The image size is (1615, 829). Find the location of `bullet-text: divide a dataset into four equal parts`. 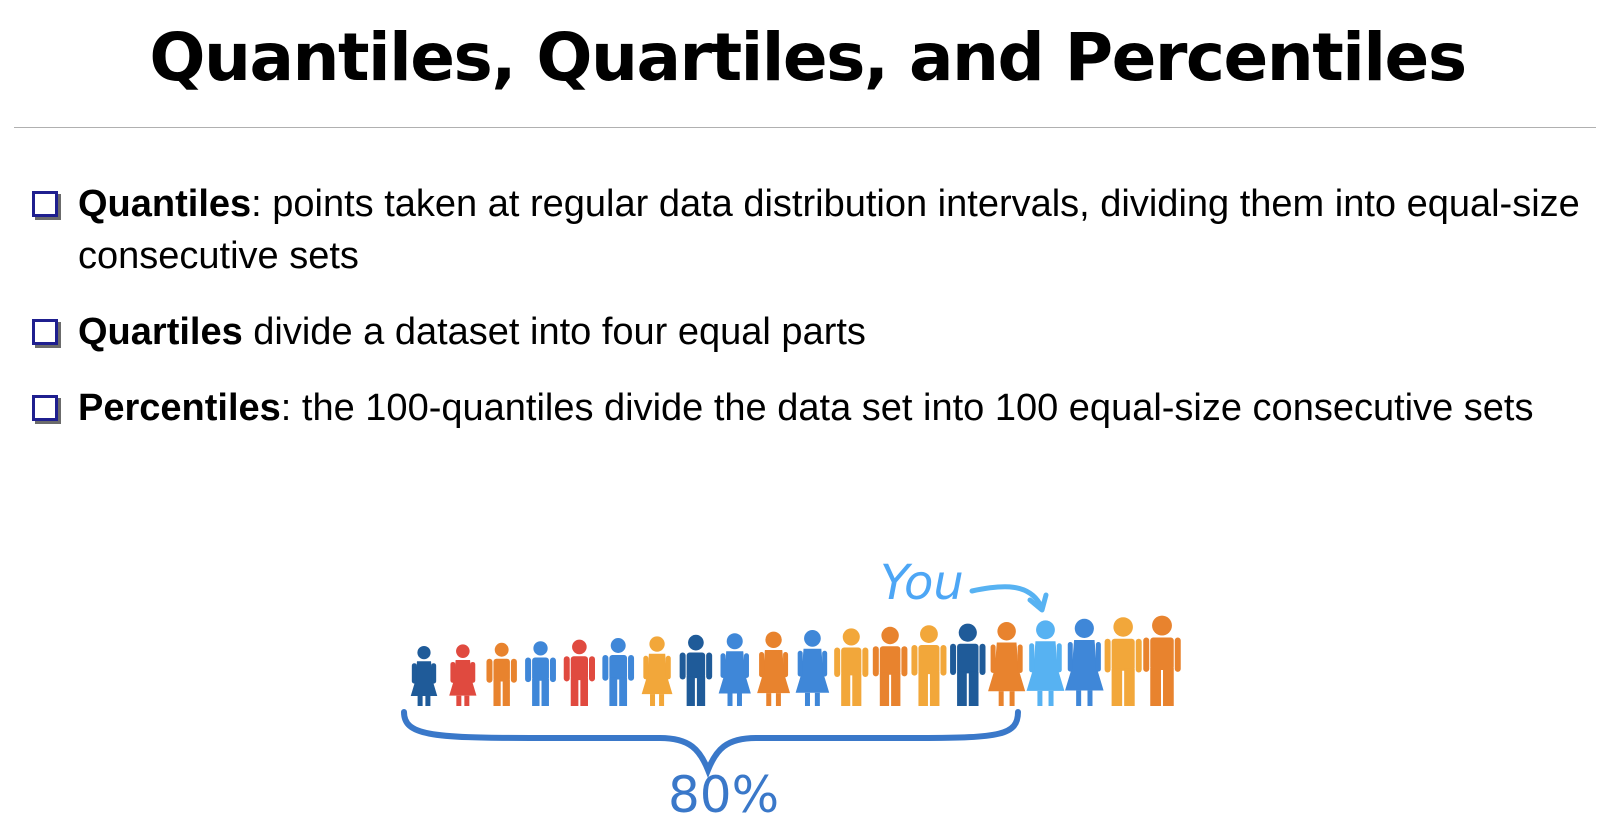

bullet-text: divide a dataset into four equal parts is located at coordinates (554, 332).